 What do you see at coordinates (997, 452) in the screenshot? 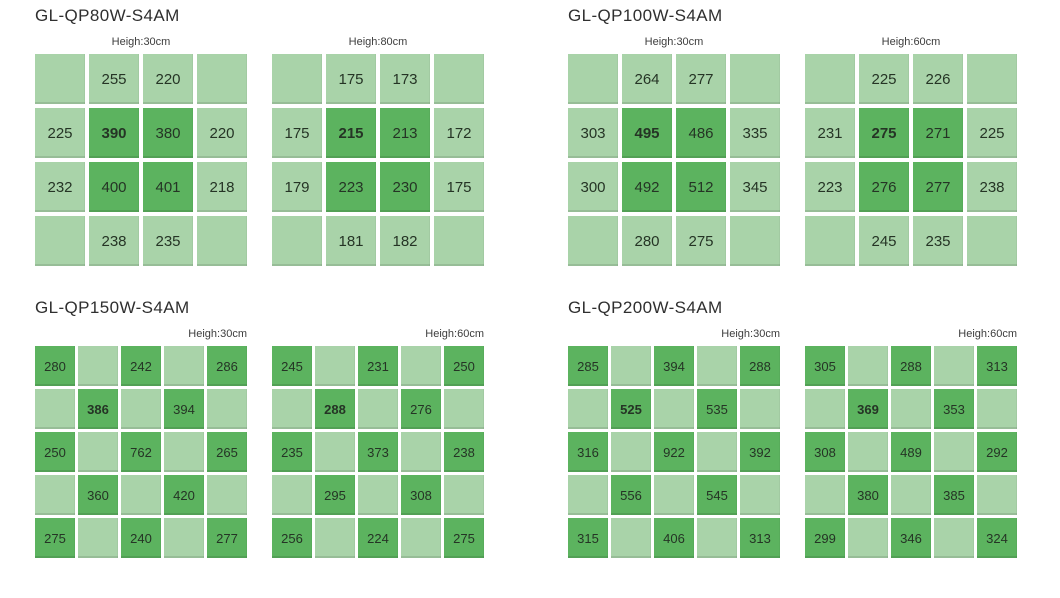
I see `grid-cell: 292` at bounding box center [997, 452].